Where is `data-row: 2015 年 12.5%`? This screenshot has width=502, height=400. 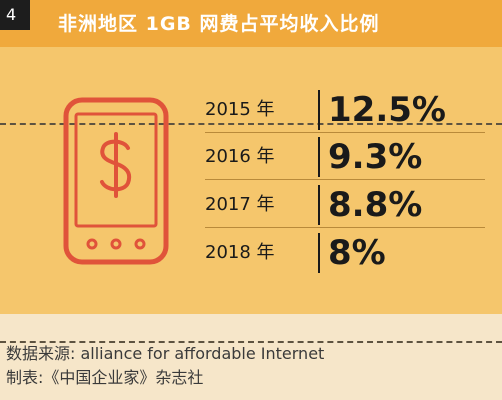
data-row: 2015 年 12.5% is located at coordinates (251, 110).